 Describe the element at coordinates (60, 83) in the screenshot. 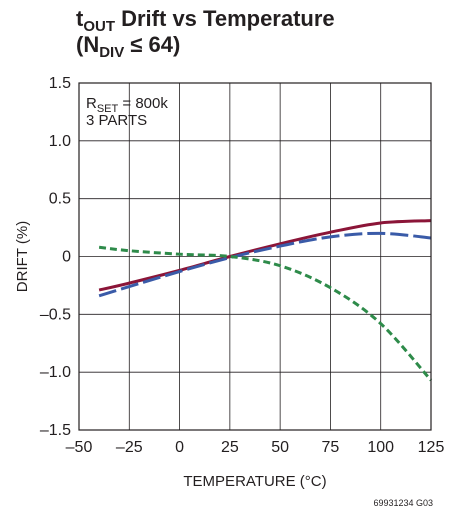

I see `y-tick-label: 1.5` at that location.